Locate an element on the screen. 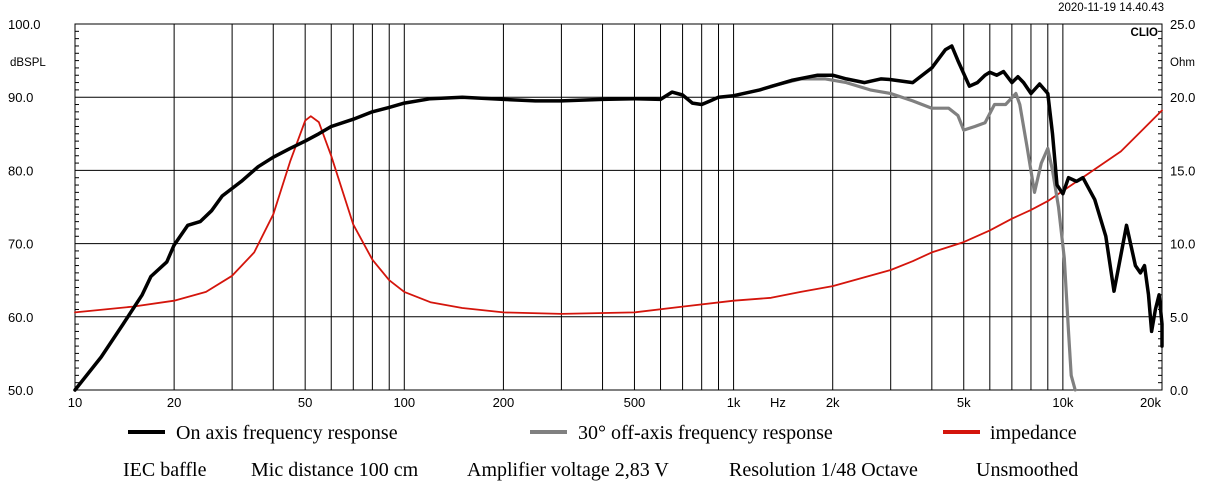 This screenshot has height=489, width=1224. y-right-tick-label: 20.0 is located at coordinates (1182, 97).